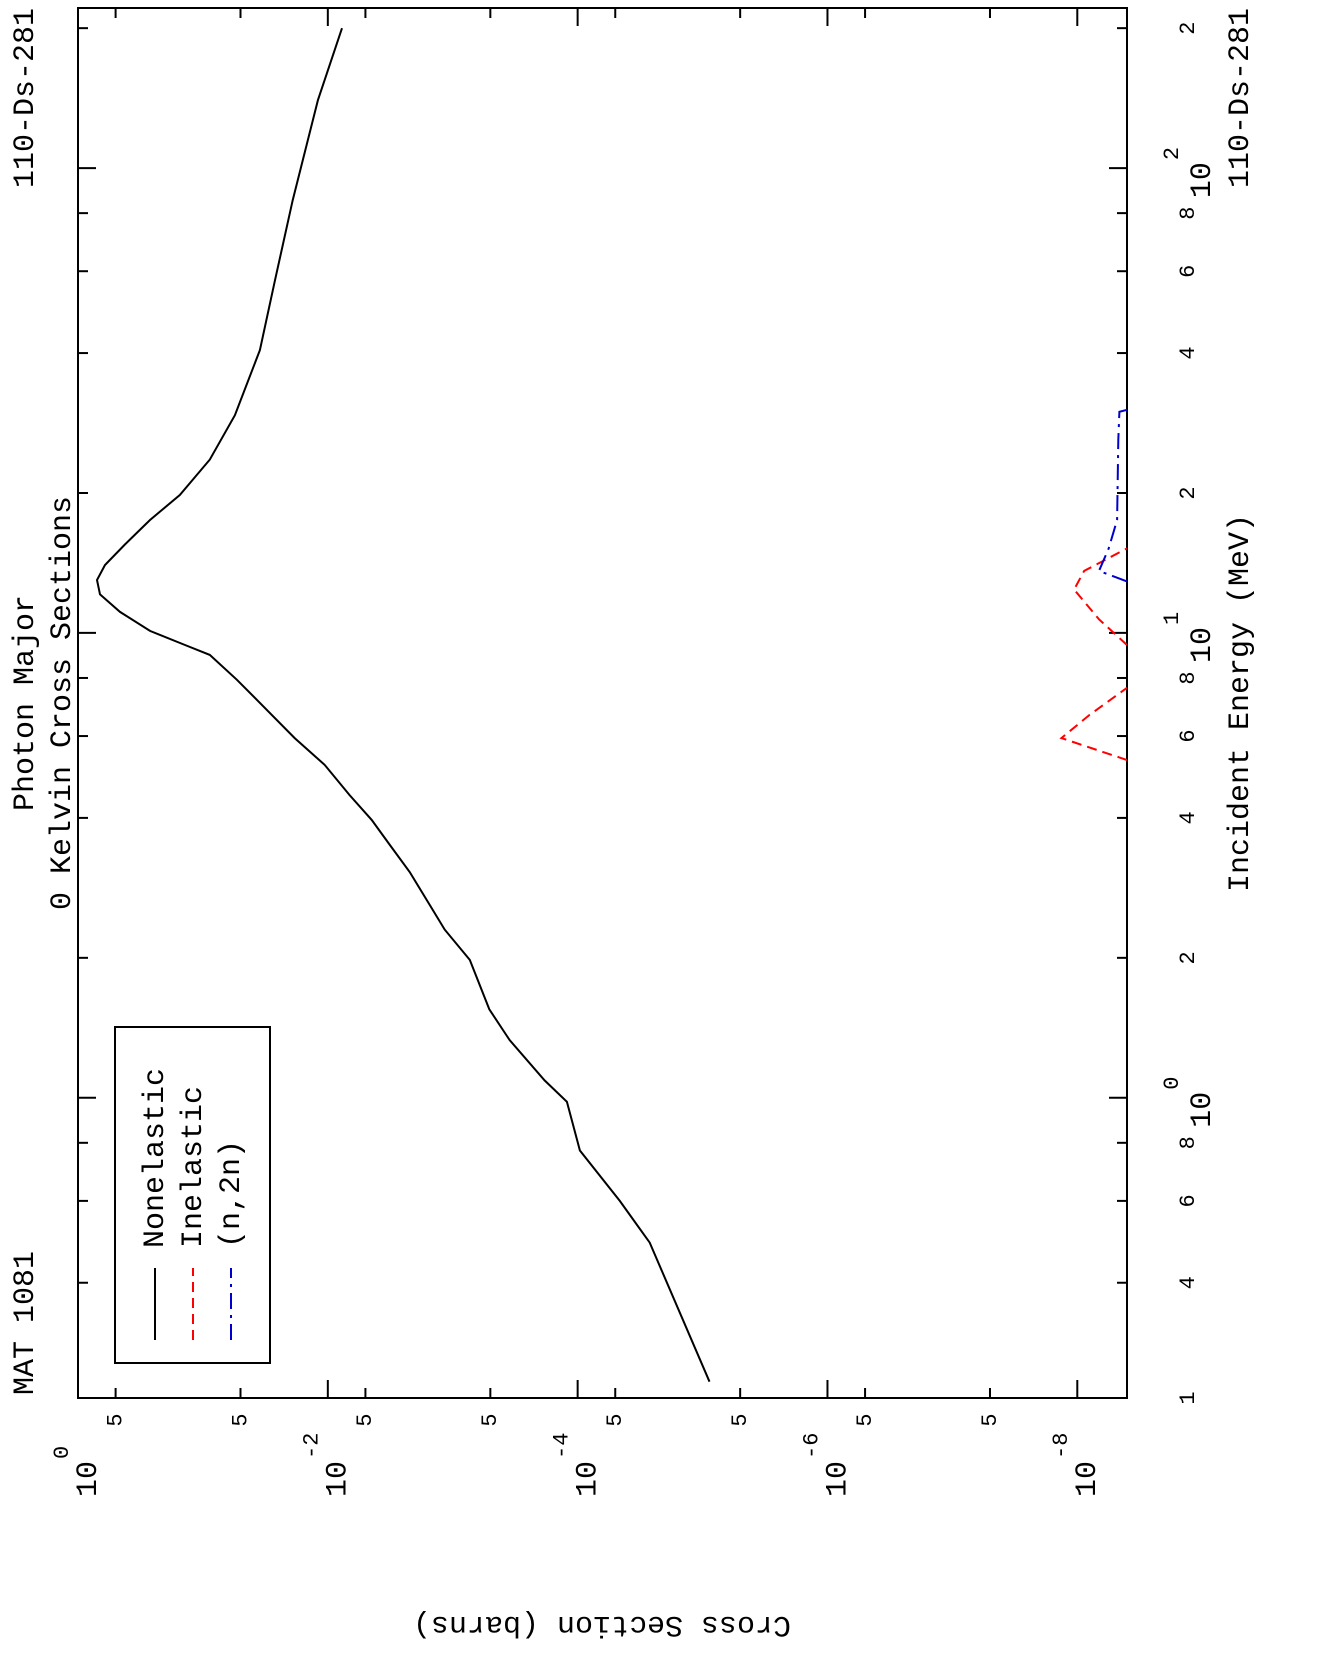 This screenshot has height=1673, width=1334. What do you see at coordinates (1172, 1083) in the screenshot?
I see `x-tick-exponent: 0` at bounding box center [1172, 1083].